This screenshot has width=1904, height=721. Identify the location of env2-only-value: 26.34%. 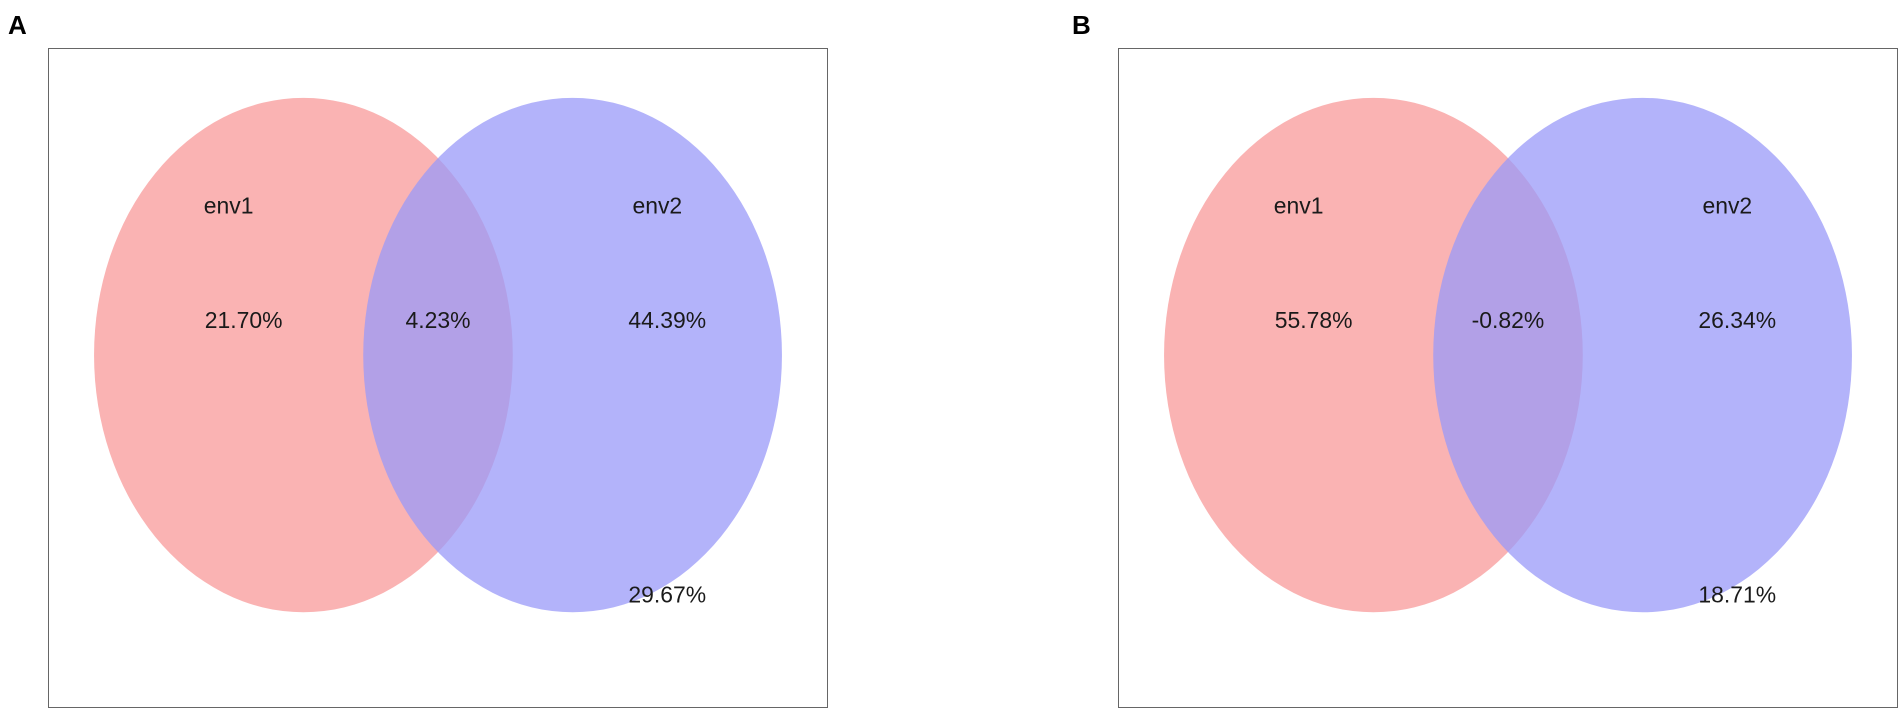
(1737, 320).